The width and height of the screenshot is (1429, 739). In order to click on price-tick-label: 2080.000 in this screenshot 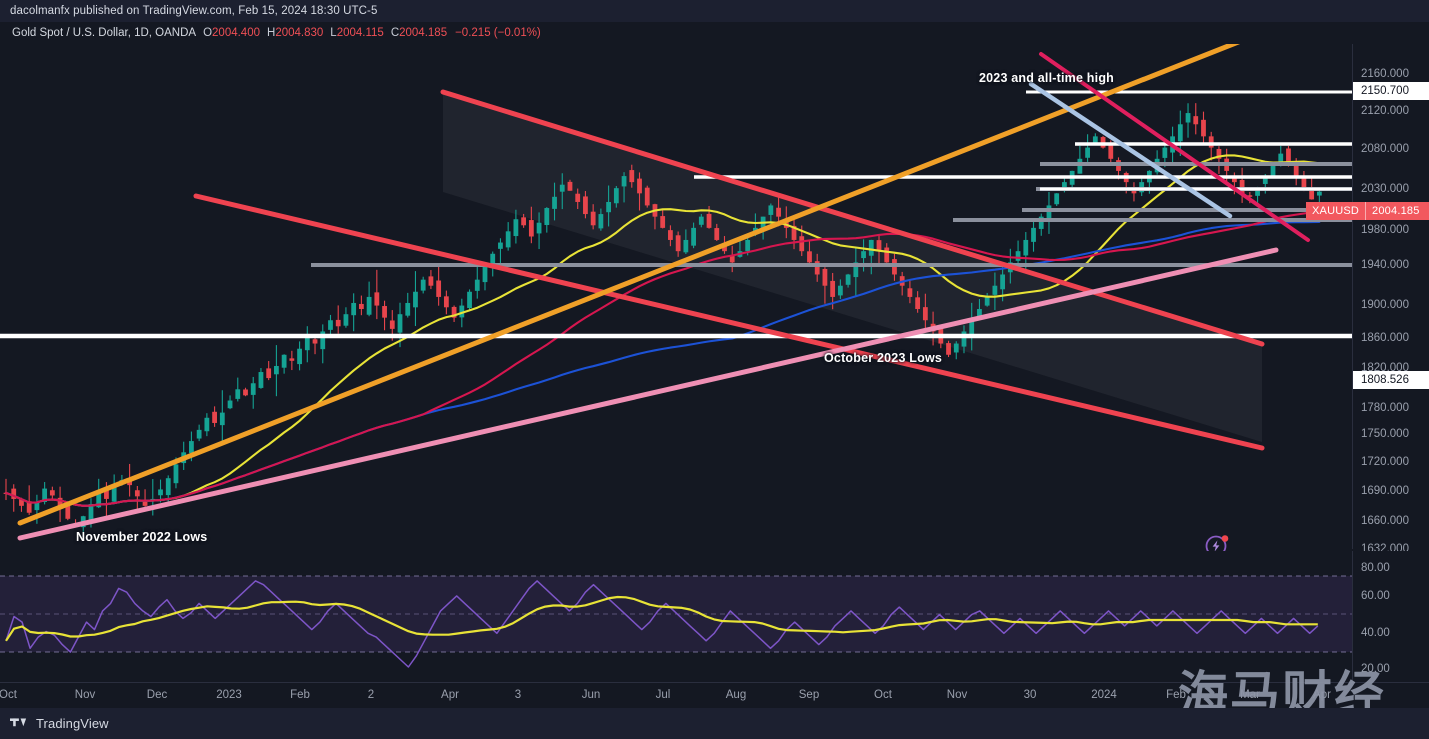, I will do `click(1385, 149)`.